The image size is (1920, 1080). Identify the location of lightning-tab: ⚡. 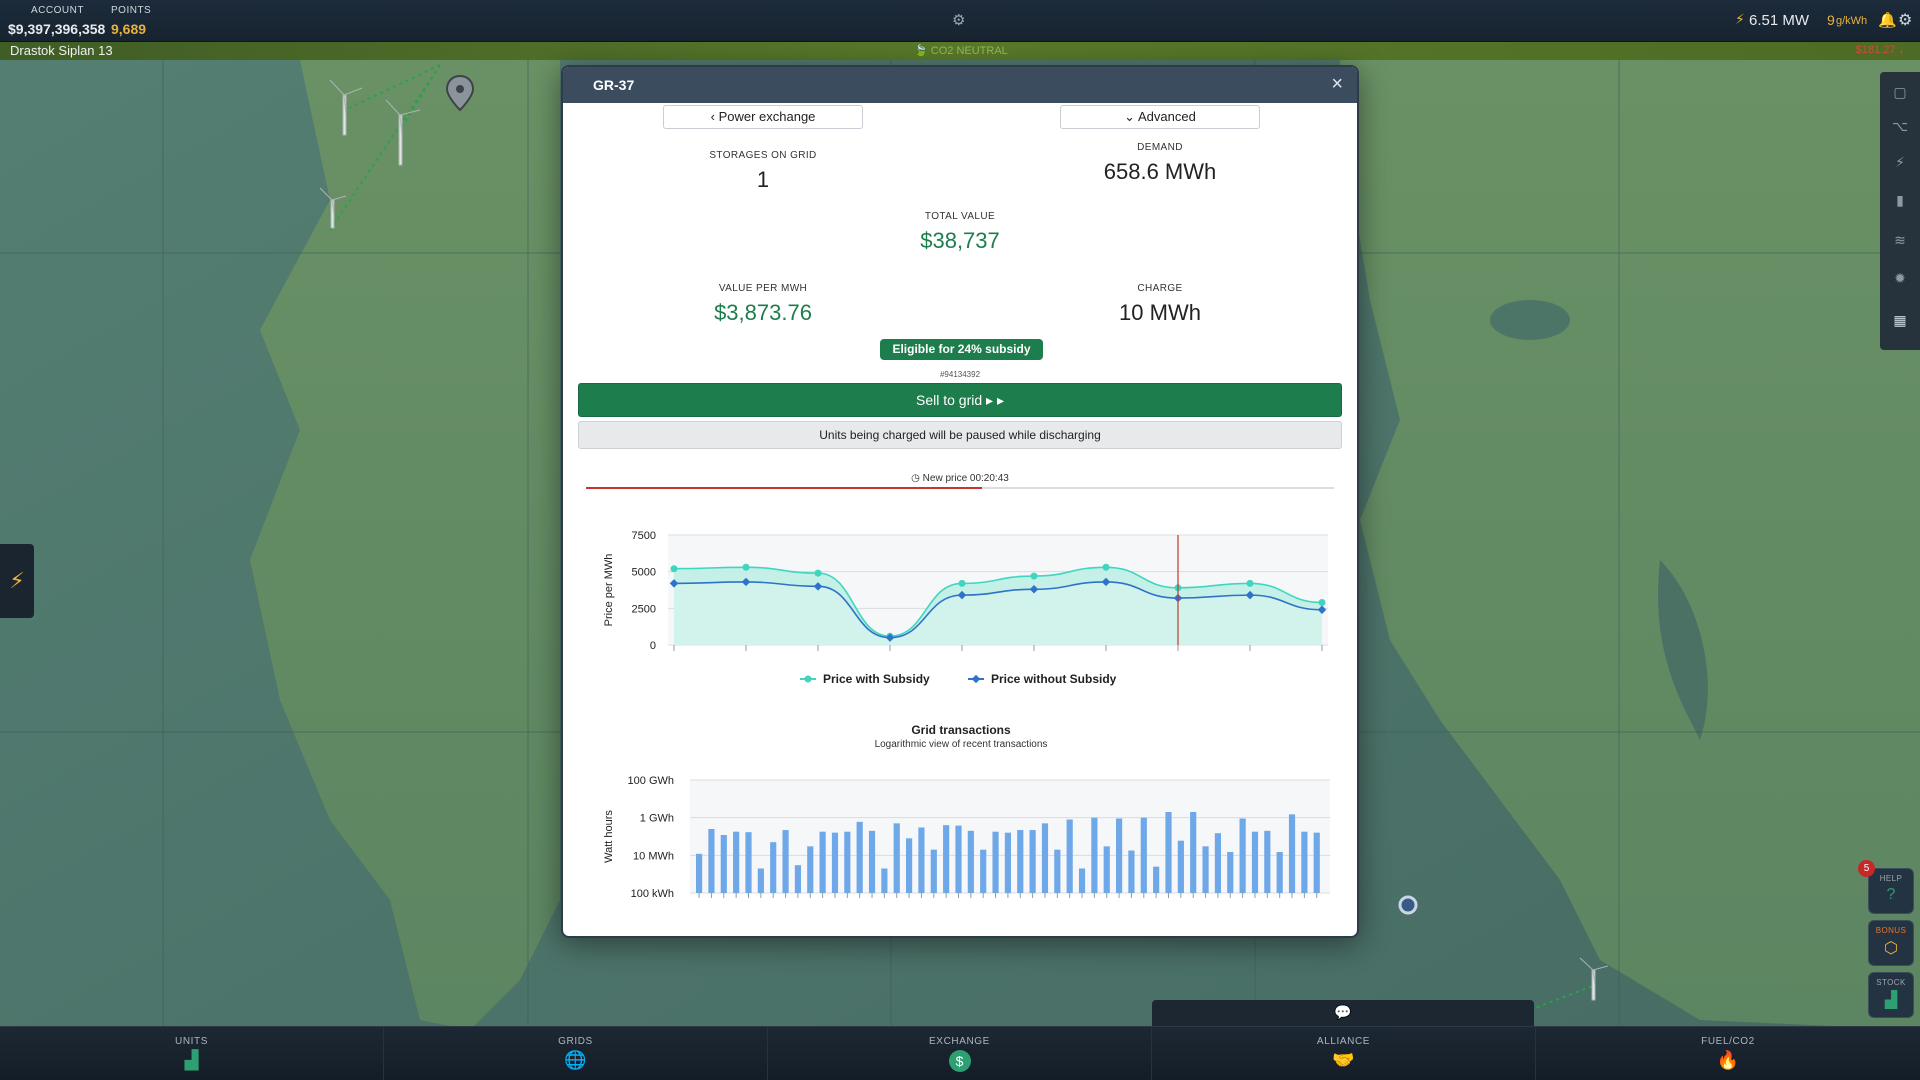
(17, 581).